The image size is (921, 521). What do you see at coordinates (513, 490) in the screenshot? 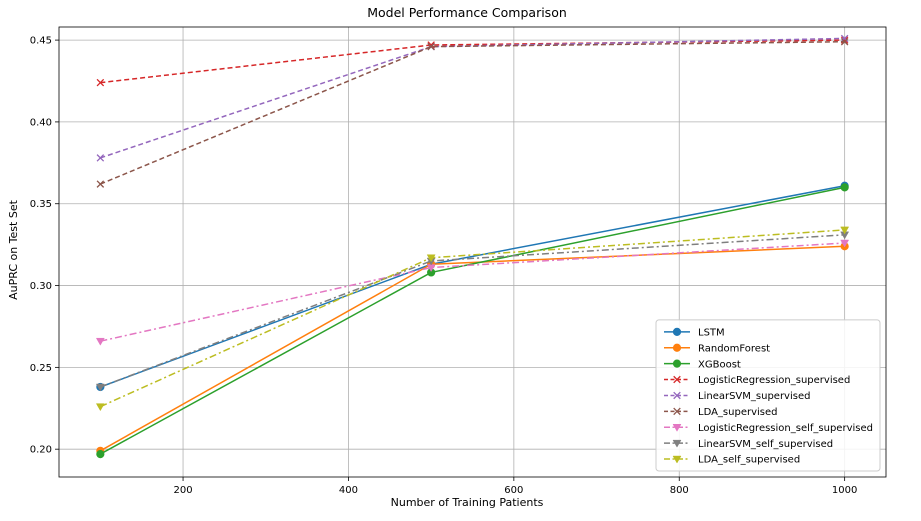
I see `x-tick-label: 600` at bounding box center [513, 490].